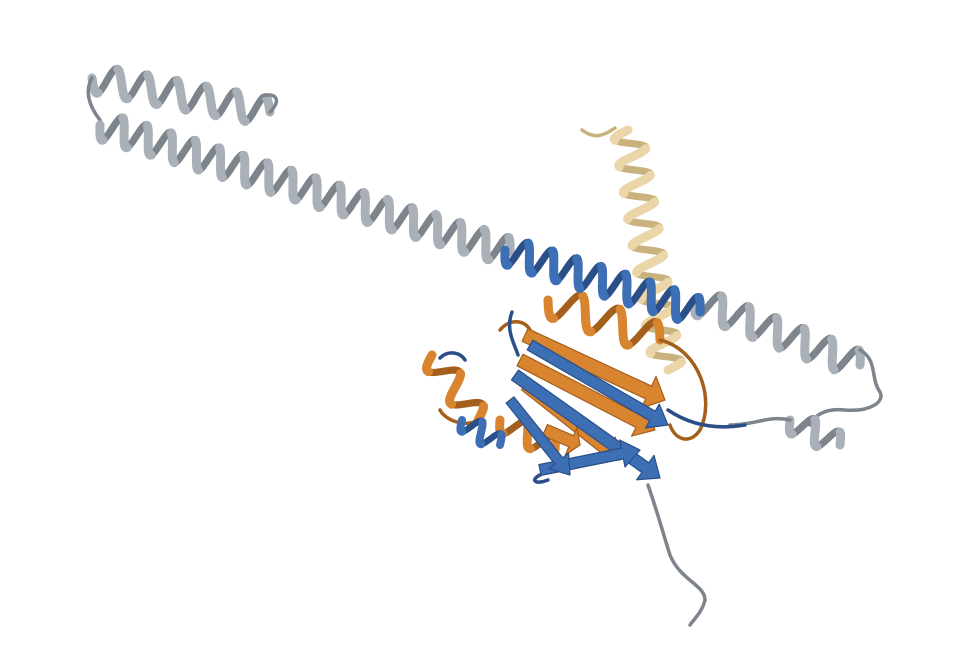  I want to click on grey-tail, so click(676, 555).